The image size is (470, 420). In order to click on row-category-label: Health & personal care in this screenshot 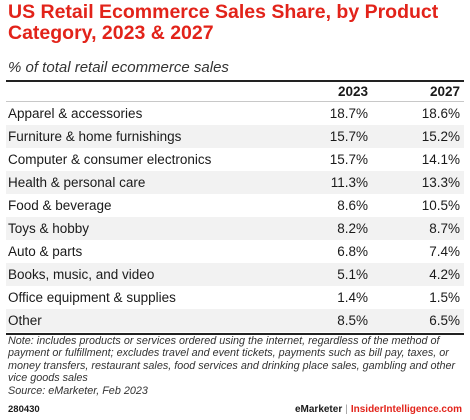, I will do `click(77, 182)`.